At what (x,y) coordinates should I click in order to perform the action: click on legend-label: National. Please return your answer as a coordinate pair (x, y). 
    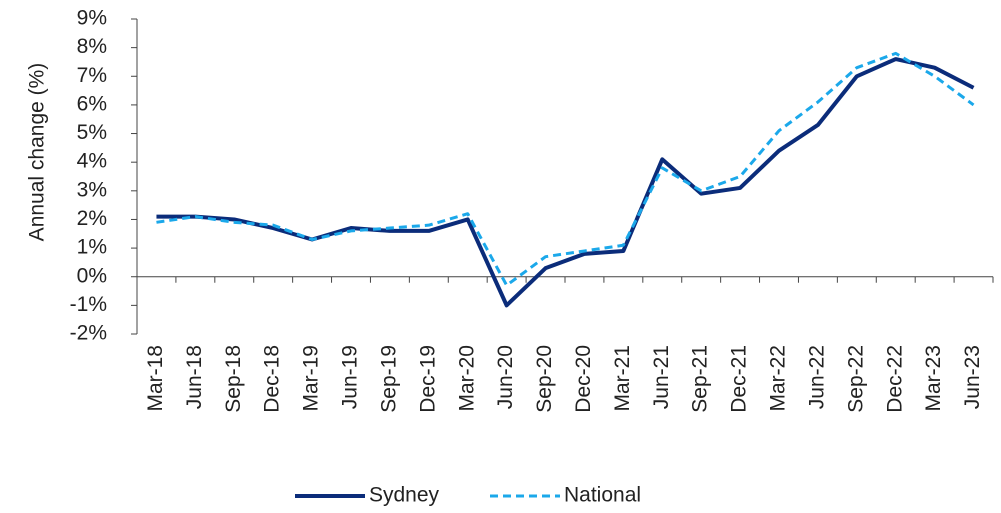
    Looking at the image, I should click on (602, 495).